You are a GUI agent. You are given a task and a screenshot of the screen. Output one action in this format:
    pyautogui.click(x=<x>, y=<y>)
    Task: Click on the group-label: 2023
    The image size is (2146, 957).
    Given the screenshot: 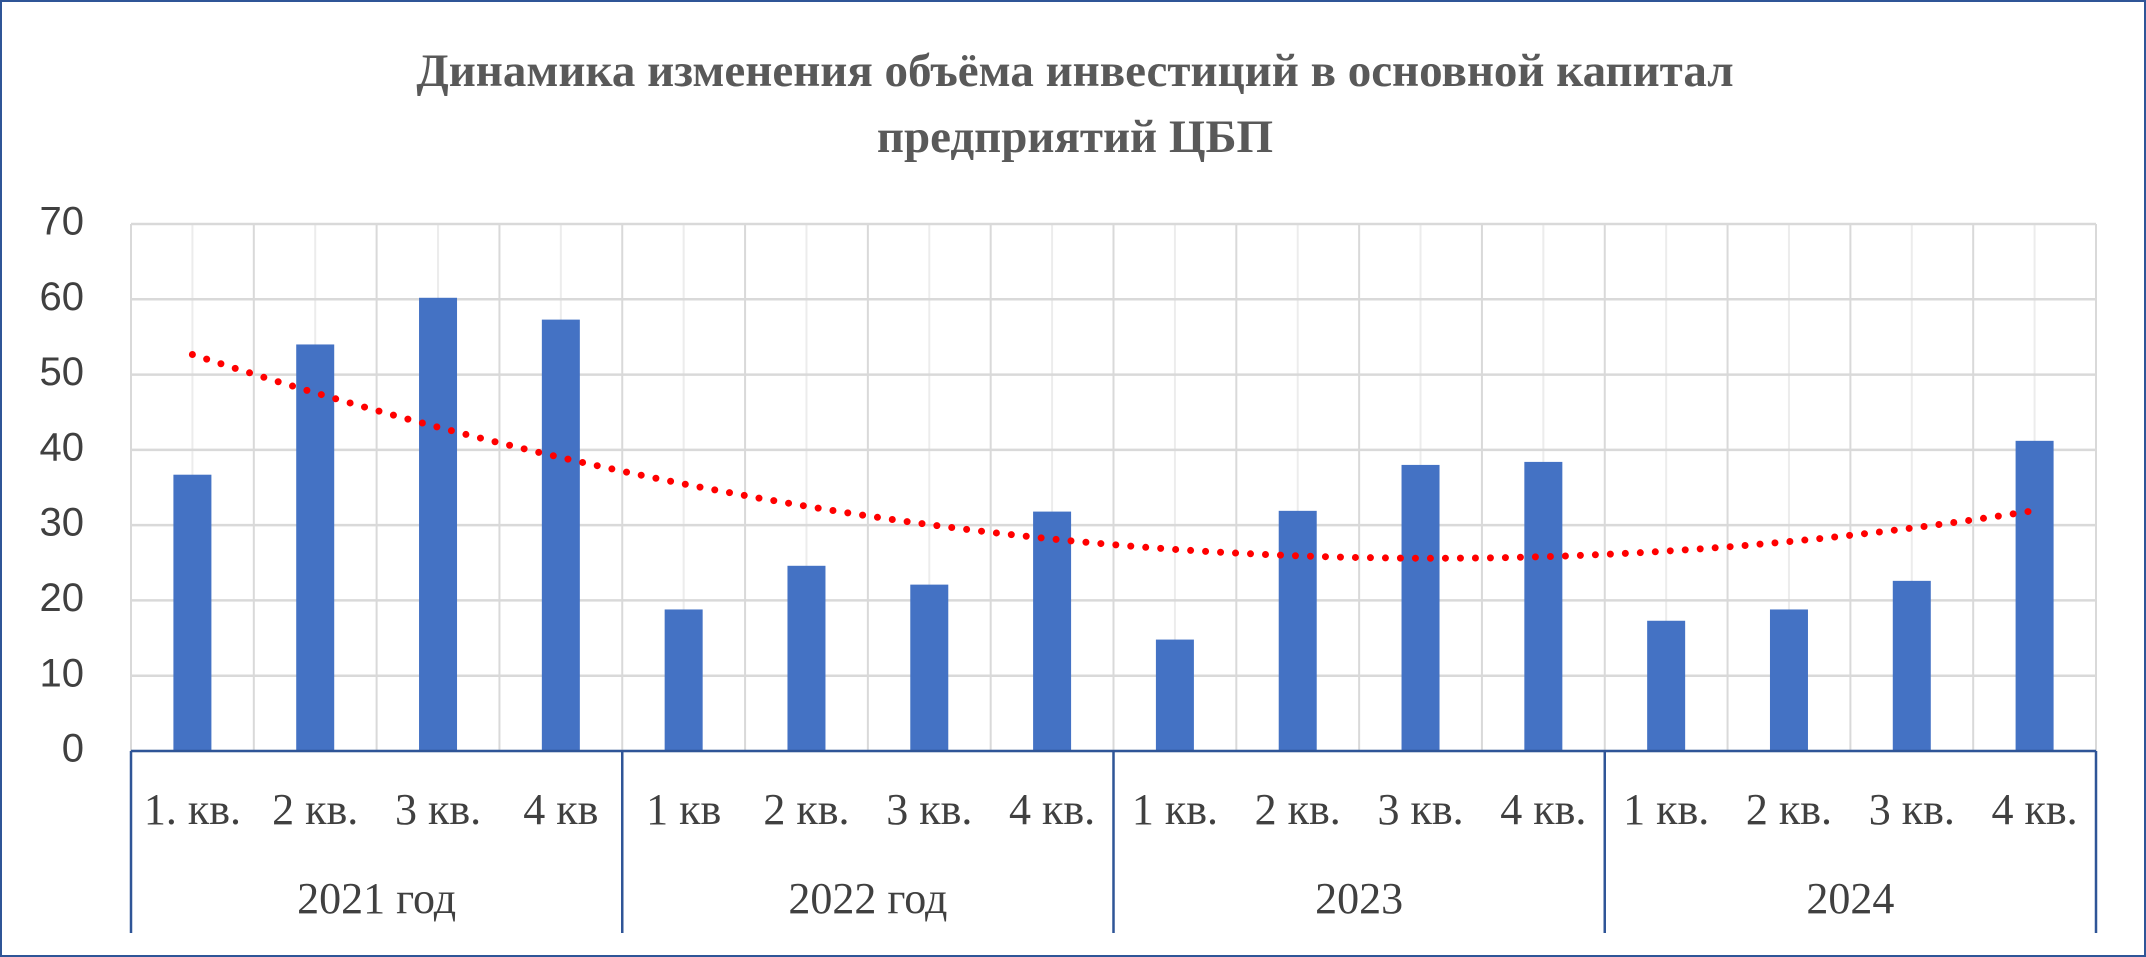 What is the action you would take?
    pyautogui.click(x=1359, y=898)
    